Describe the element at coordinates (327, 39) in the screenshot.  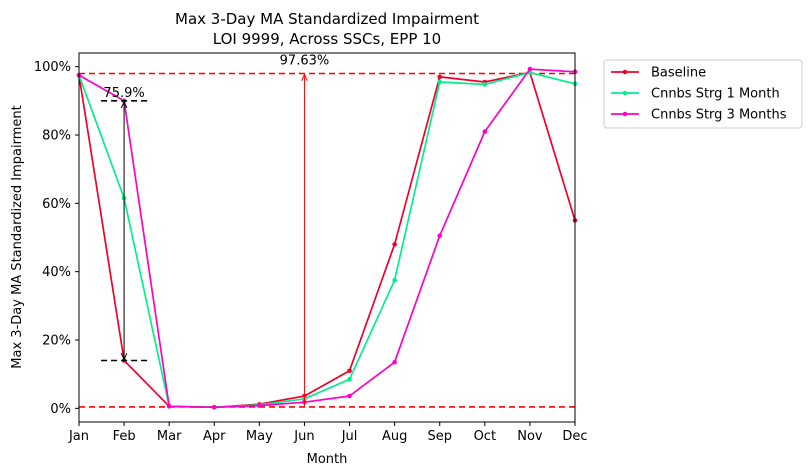
I see `chart-subtitle: LOI 9999, Across SSCs, EPP 10` at that location.